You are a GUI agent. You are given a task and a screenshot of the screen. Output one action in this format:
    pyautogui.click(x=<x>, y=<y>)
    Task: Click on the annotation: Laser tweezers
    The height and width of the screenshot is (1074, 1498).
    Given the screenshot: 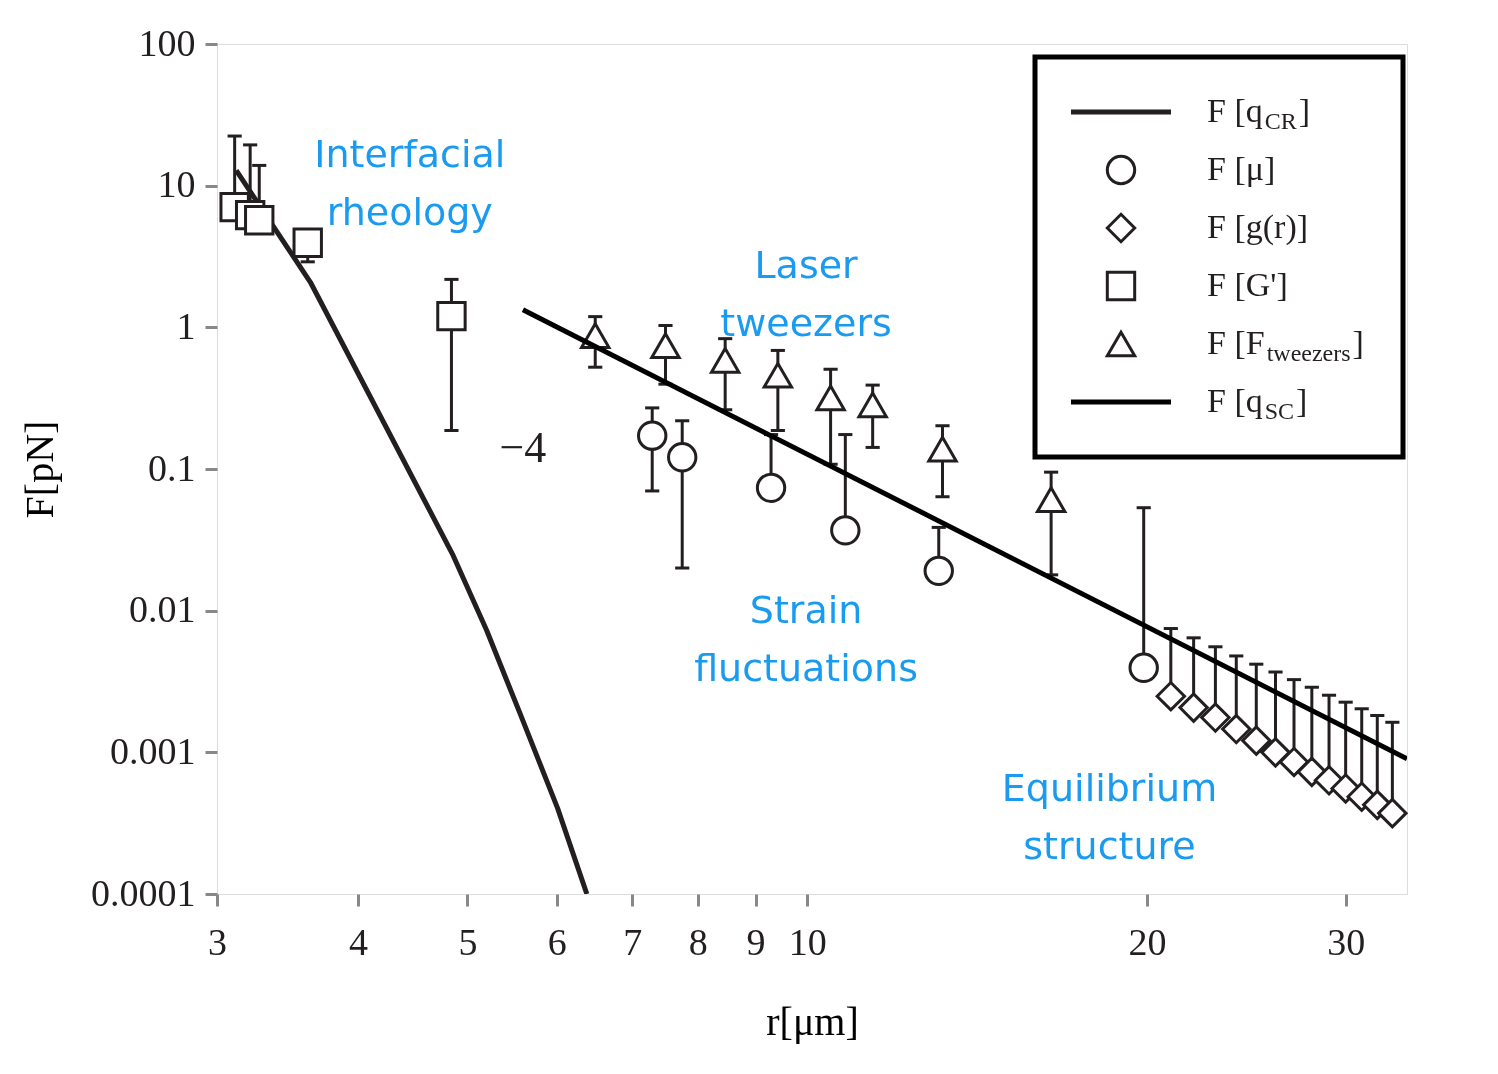 What is the action you would take?
    pyautogui.click(x=806, y=293)
    